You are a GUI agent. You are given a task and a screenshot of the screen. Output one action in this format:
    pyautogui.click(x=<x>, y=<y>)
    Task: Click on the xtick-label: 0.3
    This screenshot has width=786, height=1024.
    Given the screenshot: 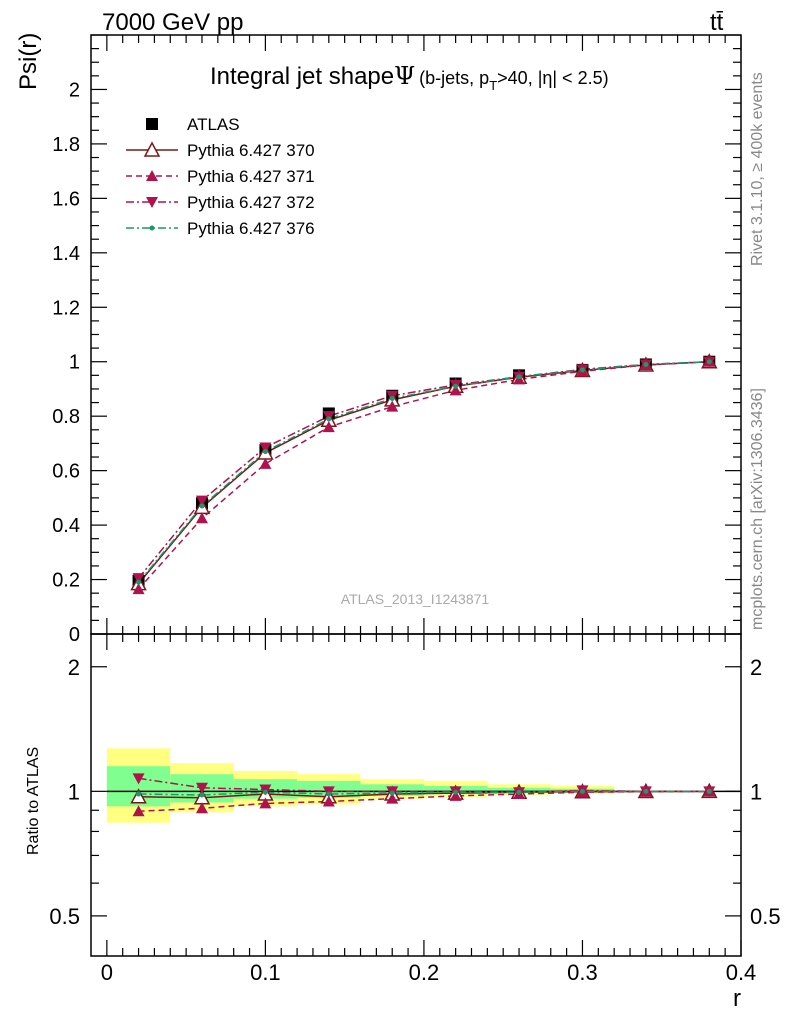 What is the action you would take?
    pyautogui.click(x=582, y=972)
    